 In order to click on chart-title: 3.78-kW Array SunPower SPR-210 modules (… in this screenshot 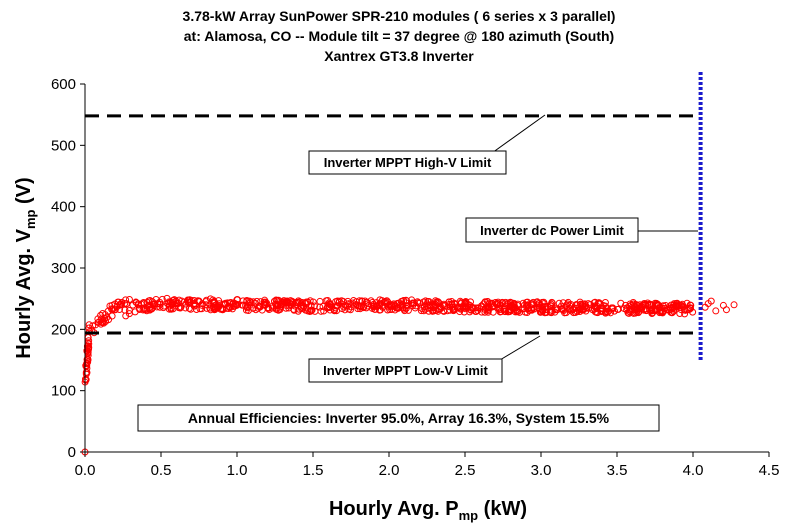, I will do `click(399, 36)`.